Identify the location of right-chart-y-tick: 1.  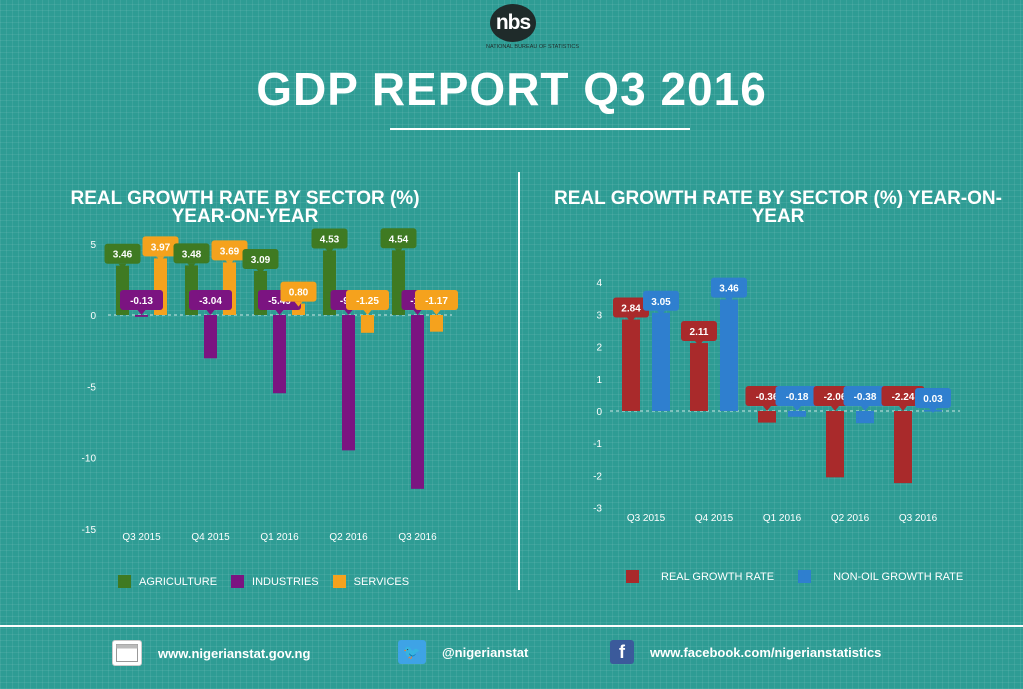
(599, 380).